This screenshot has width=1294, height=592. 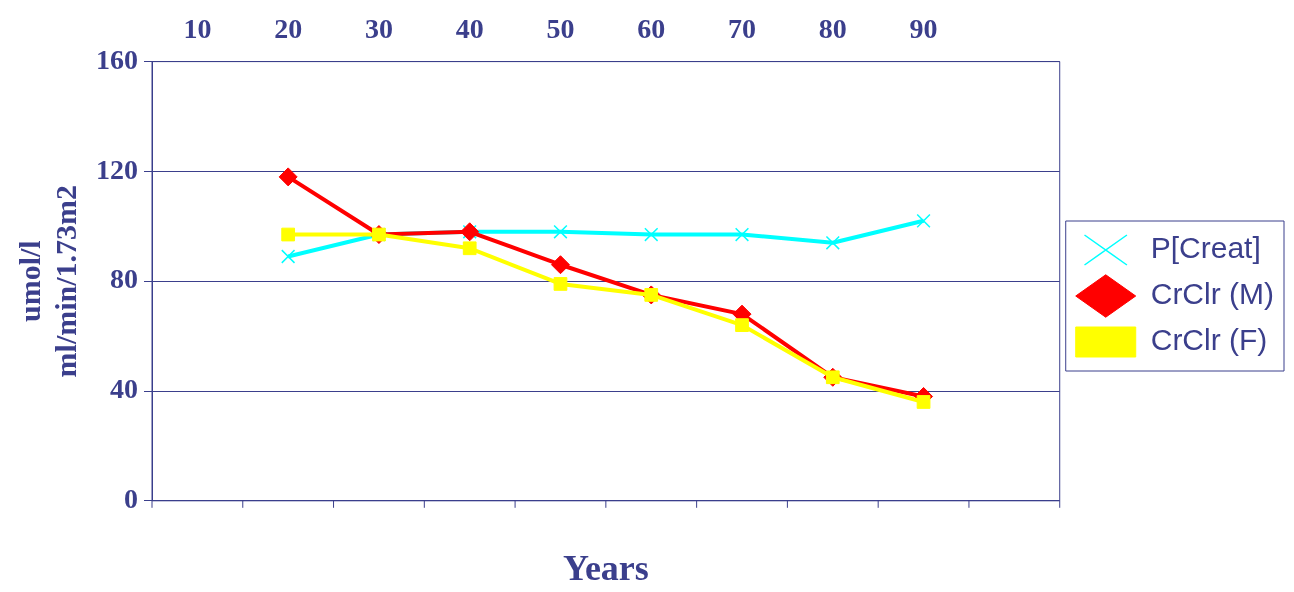 What do you see at coordinates (124, 279) in the screenshot?
I see `y-tick-label: 80` at bounding box center [124, 279].